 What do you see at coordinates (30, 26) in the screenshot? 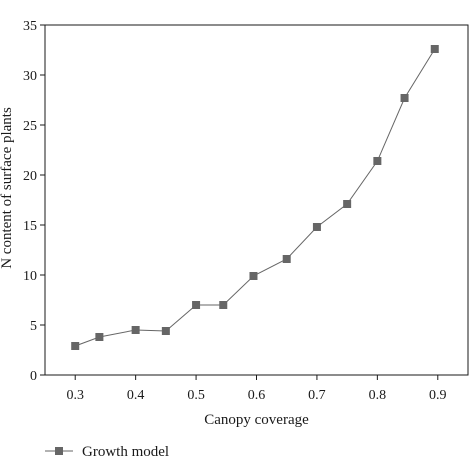
I see `y-tick-label: 35` at bounding box center [30, 26].